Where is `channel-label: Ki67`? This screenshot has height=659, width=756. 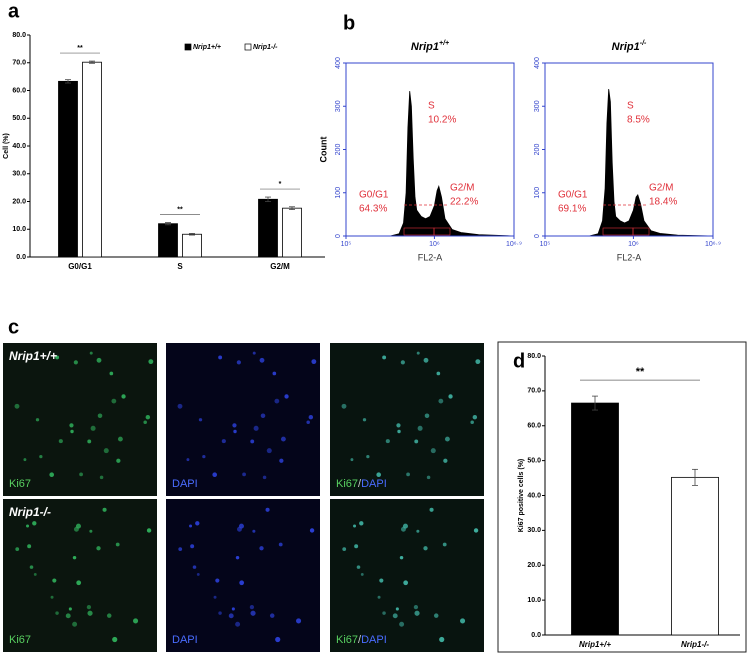 channel-label: Ki67 is located at coordinates (20, 640).